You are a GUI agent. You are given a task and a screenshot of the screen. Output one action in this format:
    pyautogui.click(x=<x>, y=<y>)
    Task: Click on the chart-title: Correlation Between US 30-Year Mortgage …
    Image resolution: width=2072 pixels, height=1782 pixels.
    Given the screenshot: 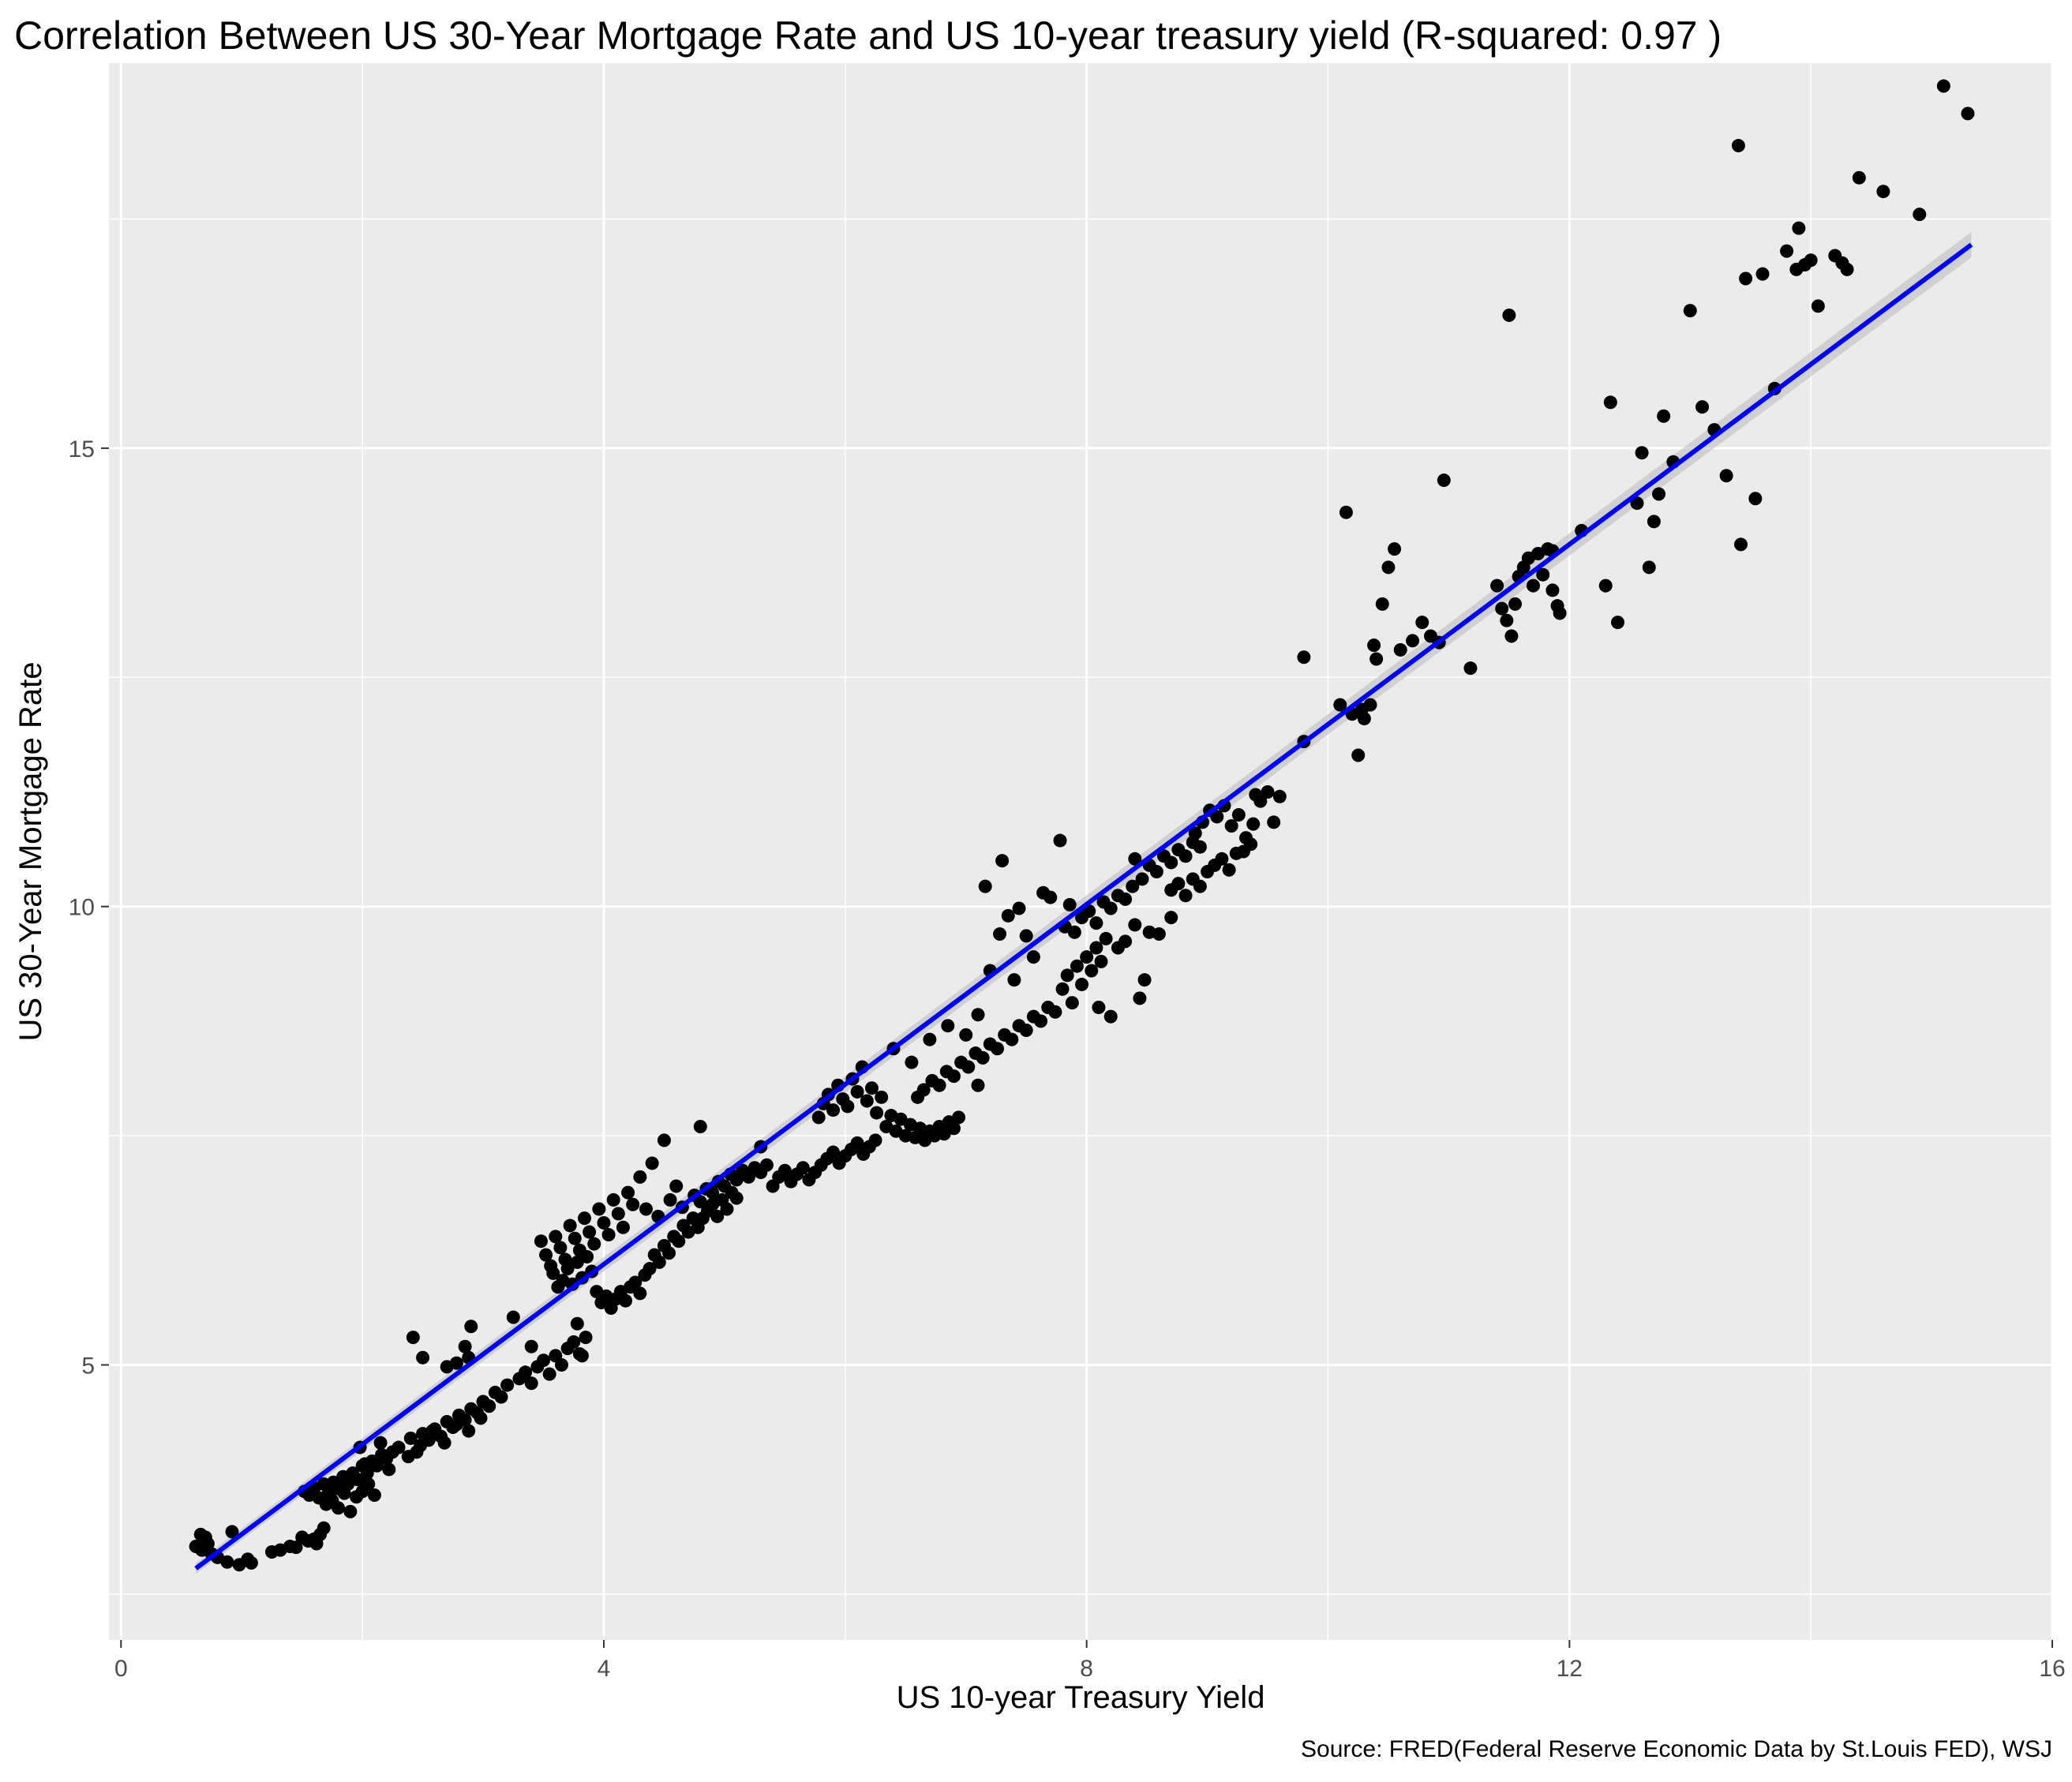 What is the action you would take?
    pyautogui.click(x=868, y=35)
    